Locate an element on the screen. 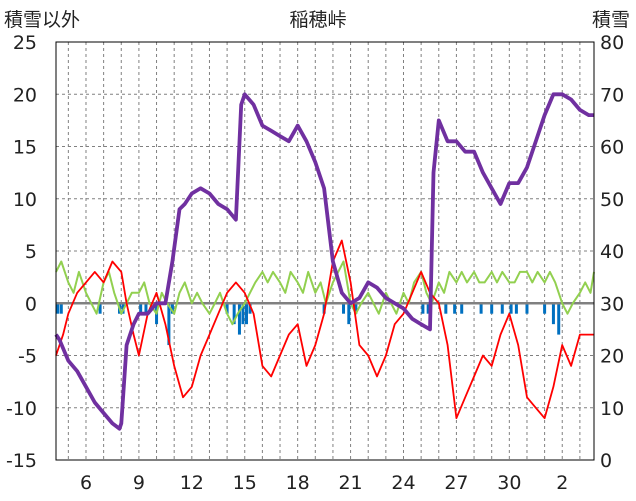  left-tick-label: 10 is located at coordinates (25, 200).